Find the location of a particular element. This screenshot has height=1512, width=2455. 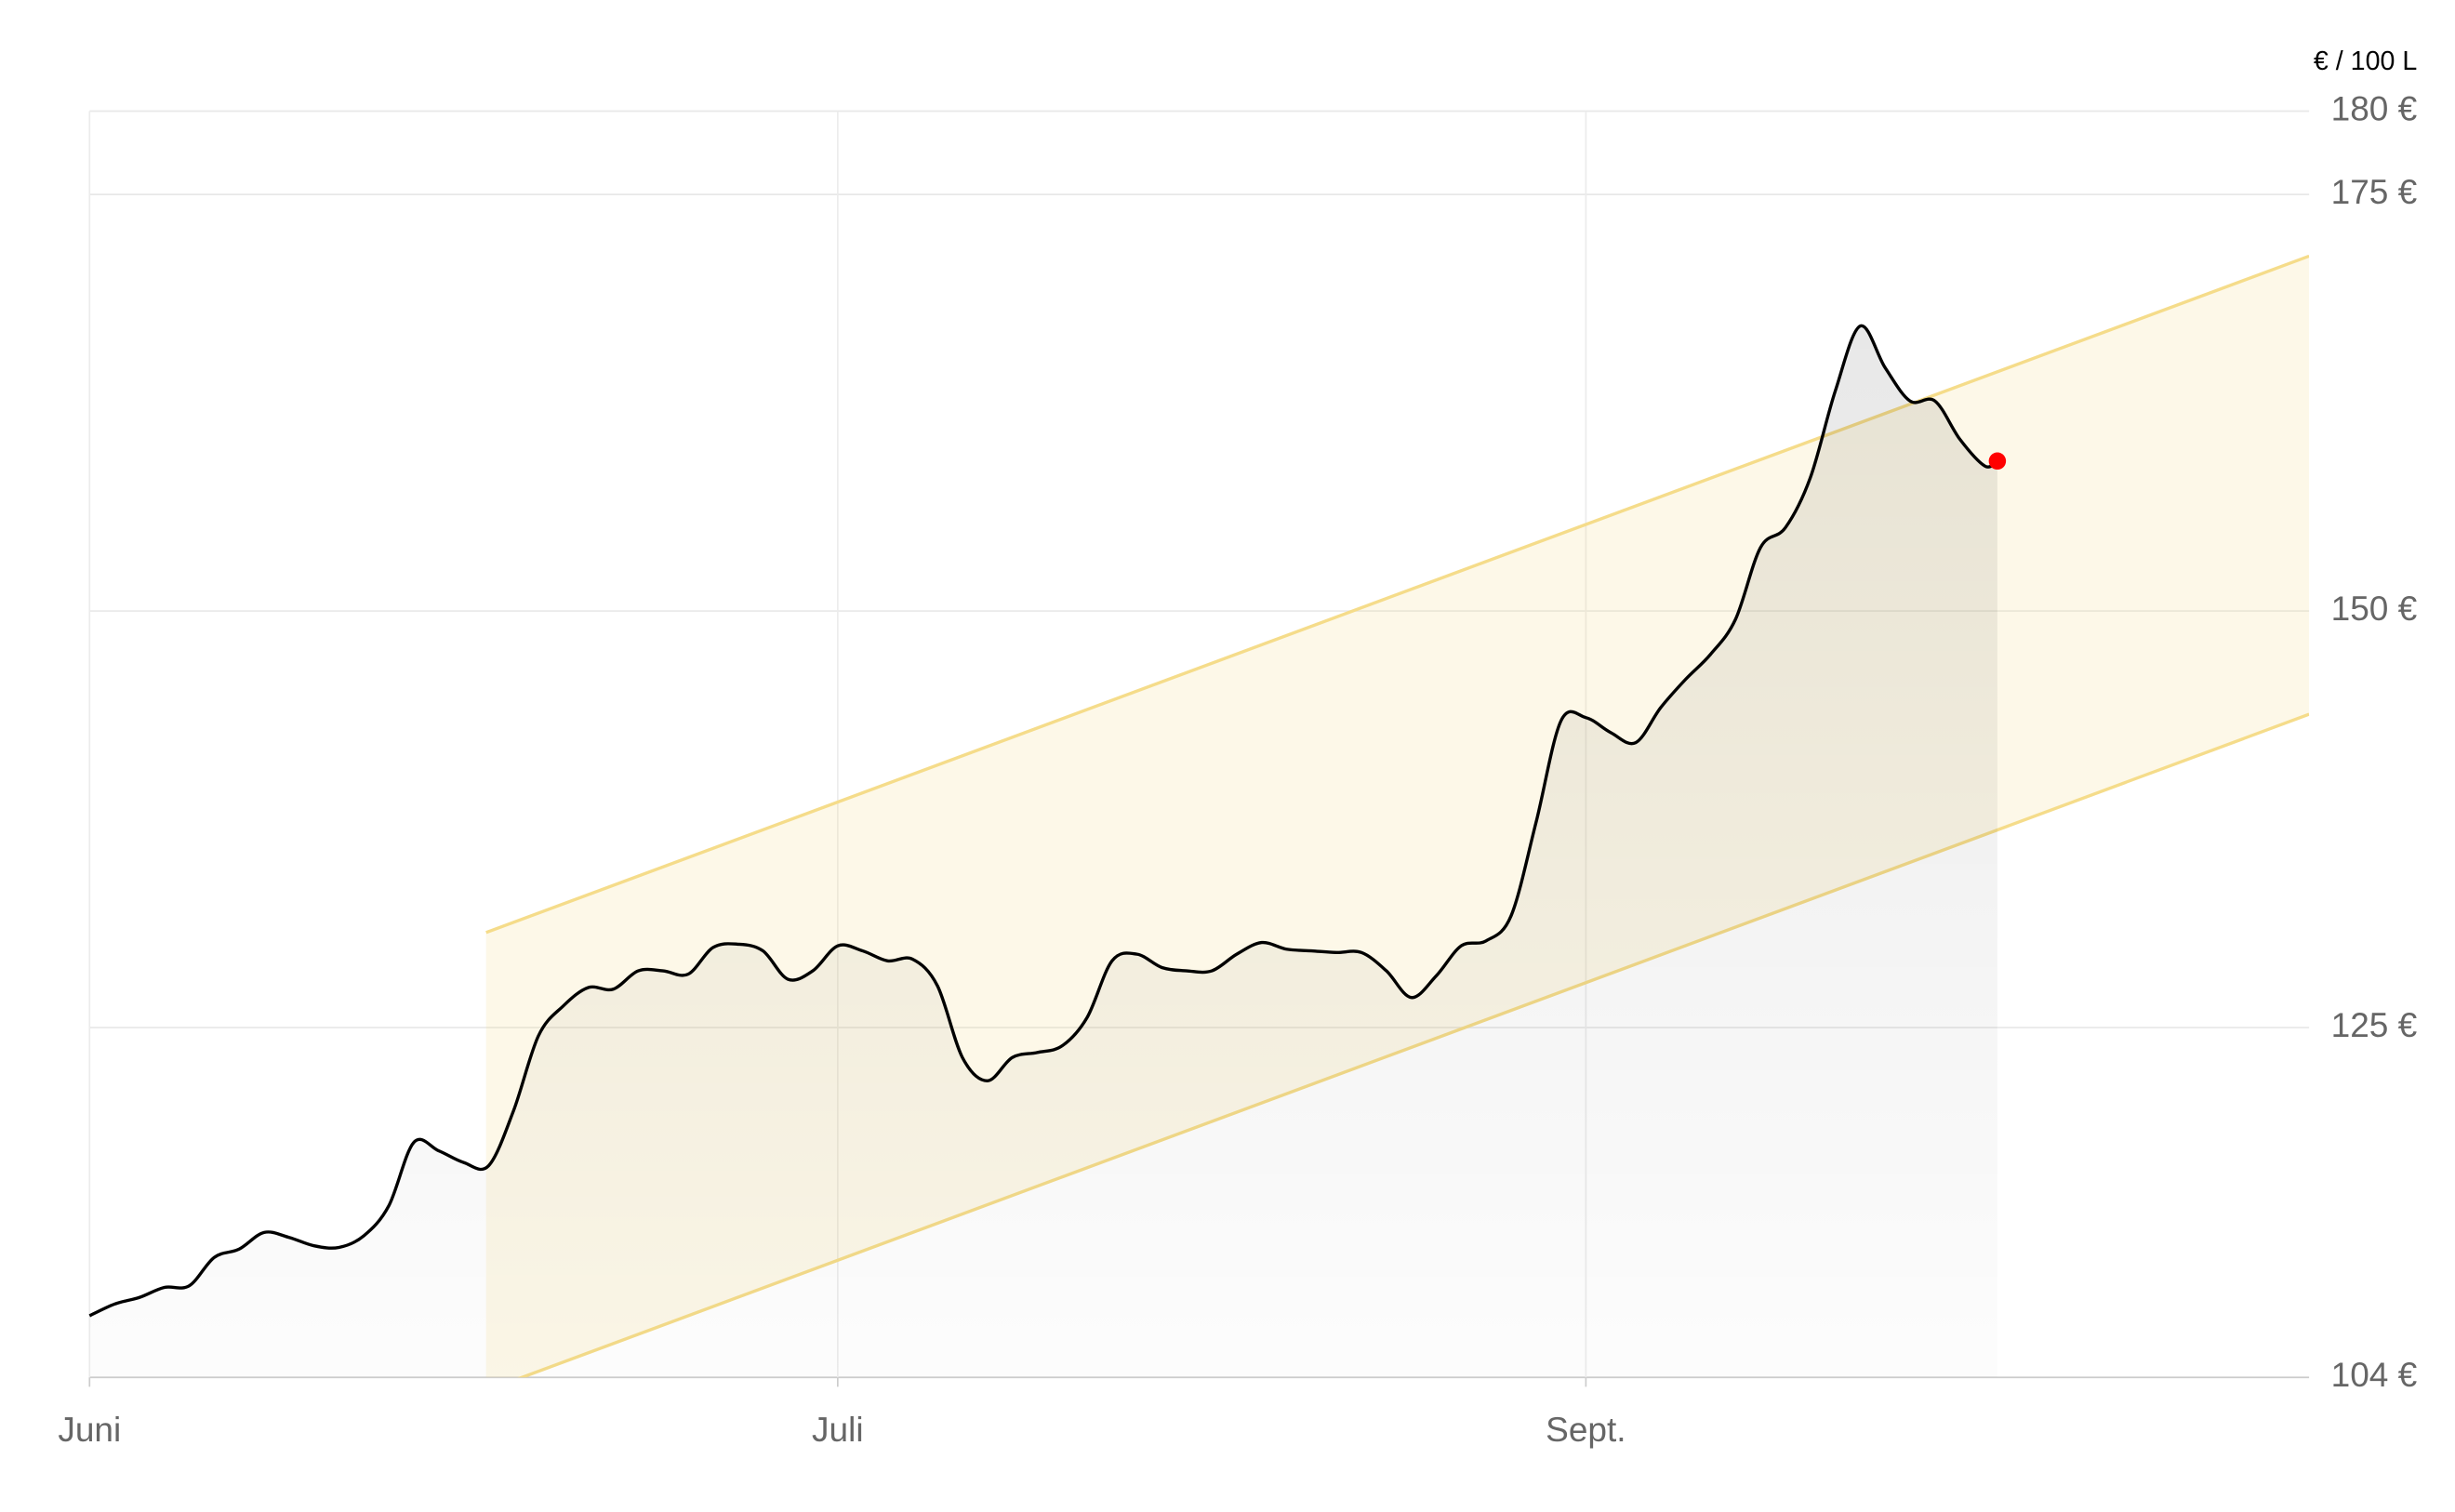

x-tick-label: Sept. is located at coordinates (1586, 1429).